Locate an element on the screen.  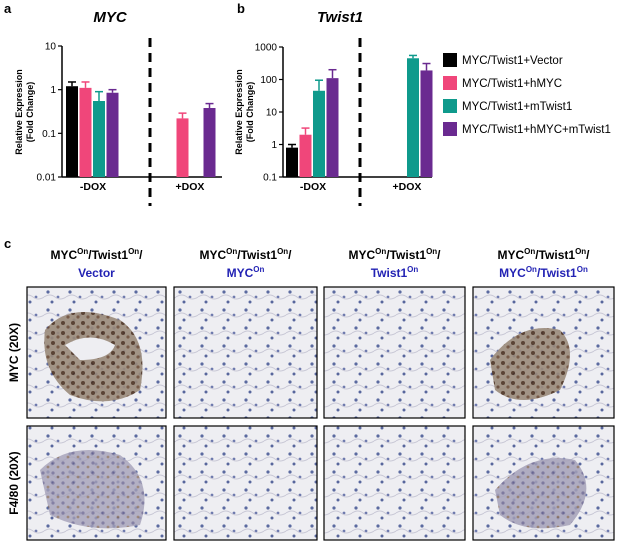
column-header: MYCOn is located at coordinates (246, 272).